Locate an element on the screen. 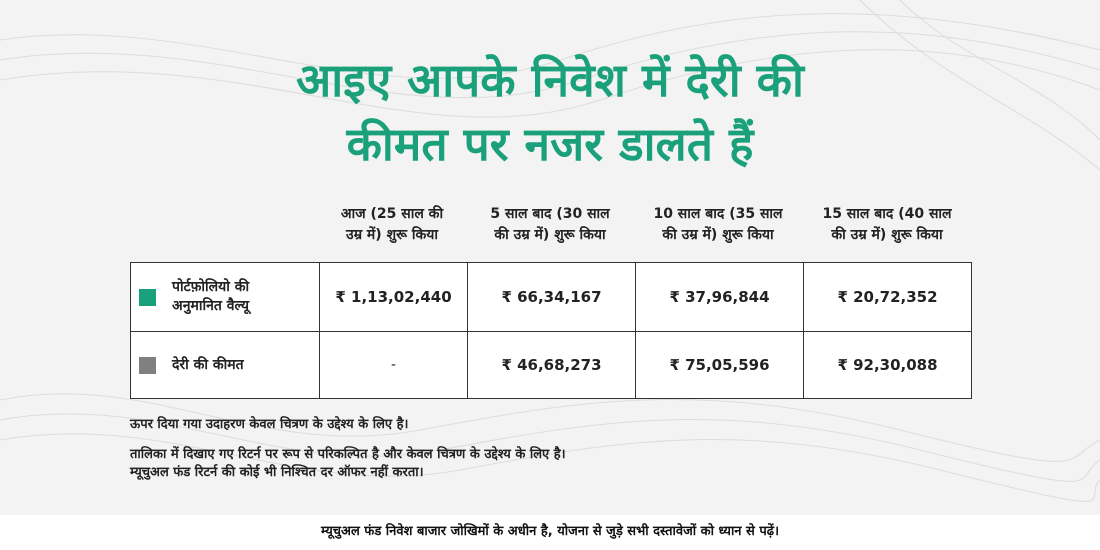  table-cell: ₹ 75,05,596 is located at coordinates (719, 365).